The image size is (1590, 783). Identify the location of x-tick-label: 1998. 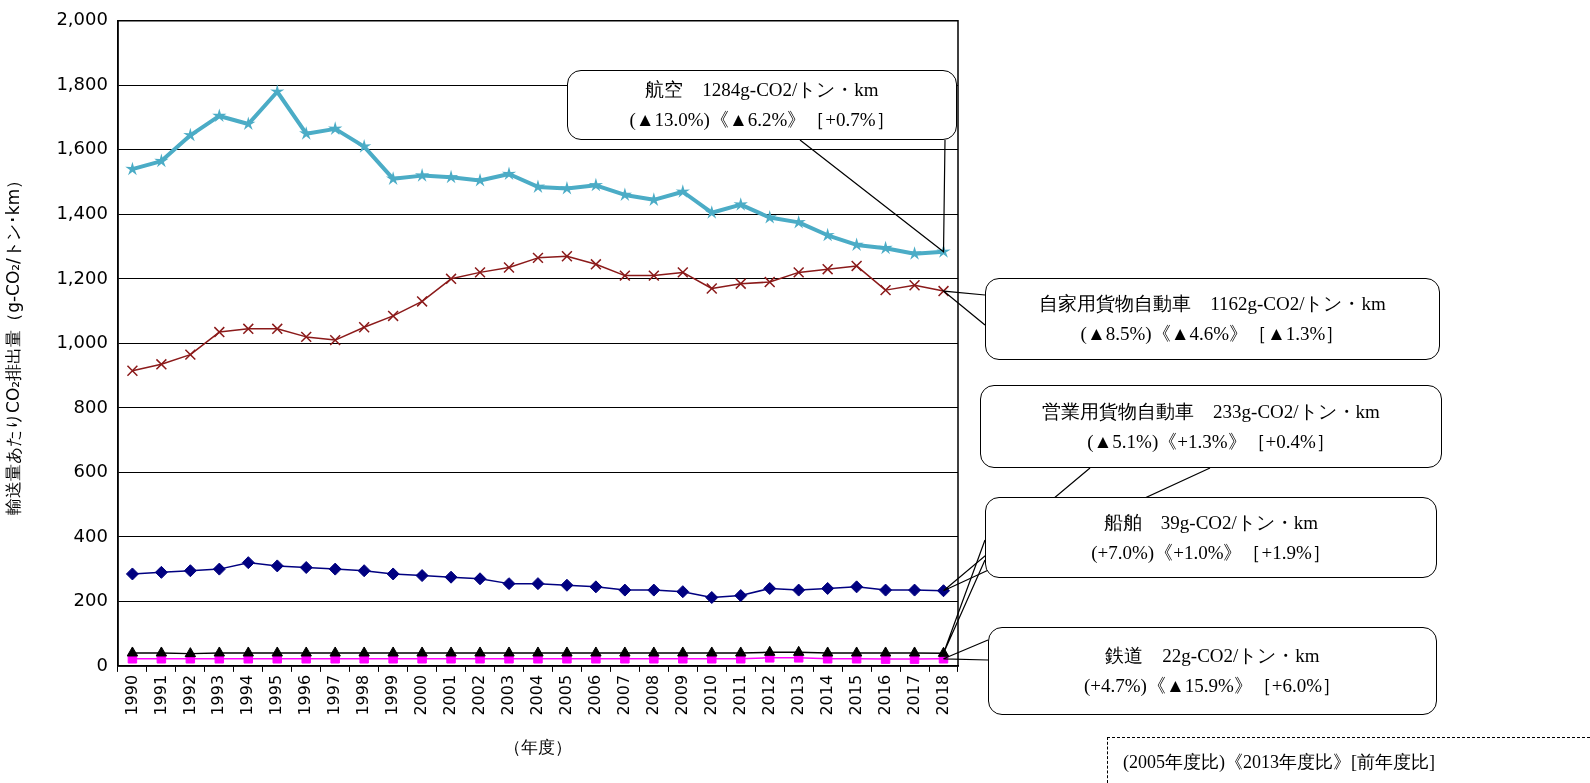
(363, 695).